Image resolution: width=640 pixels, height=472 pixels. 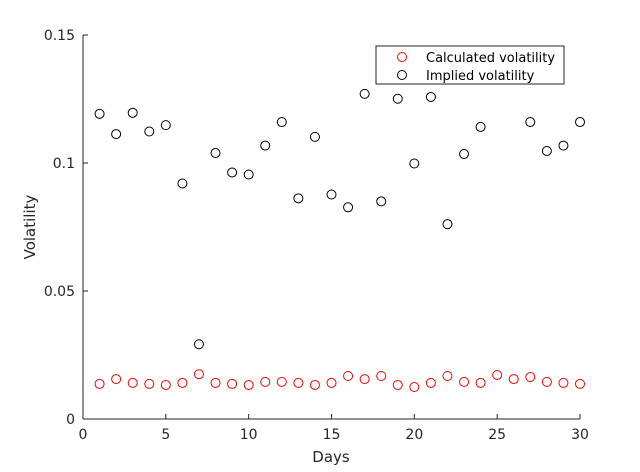 What do you see at coordinates (402, 75) in the screenshot?
I see `legend-marker-implied` at bounding box center [402, 75].